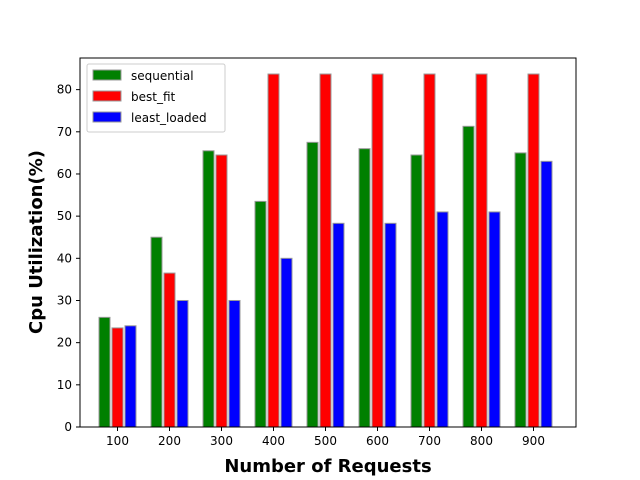  What do you see at coordinates (68, 427) in the screenshot?
I see `y-tick-label-0: 0` at bounding box center [68, 427].